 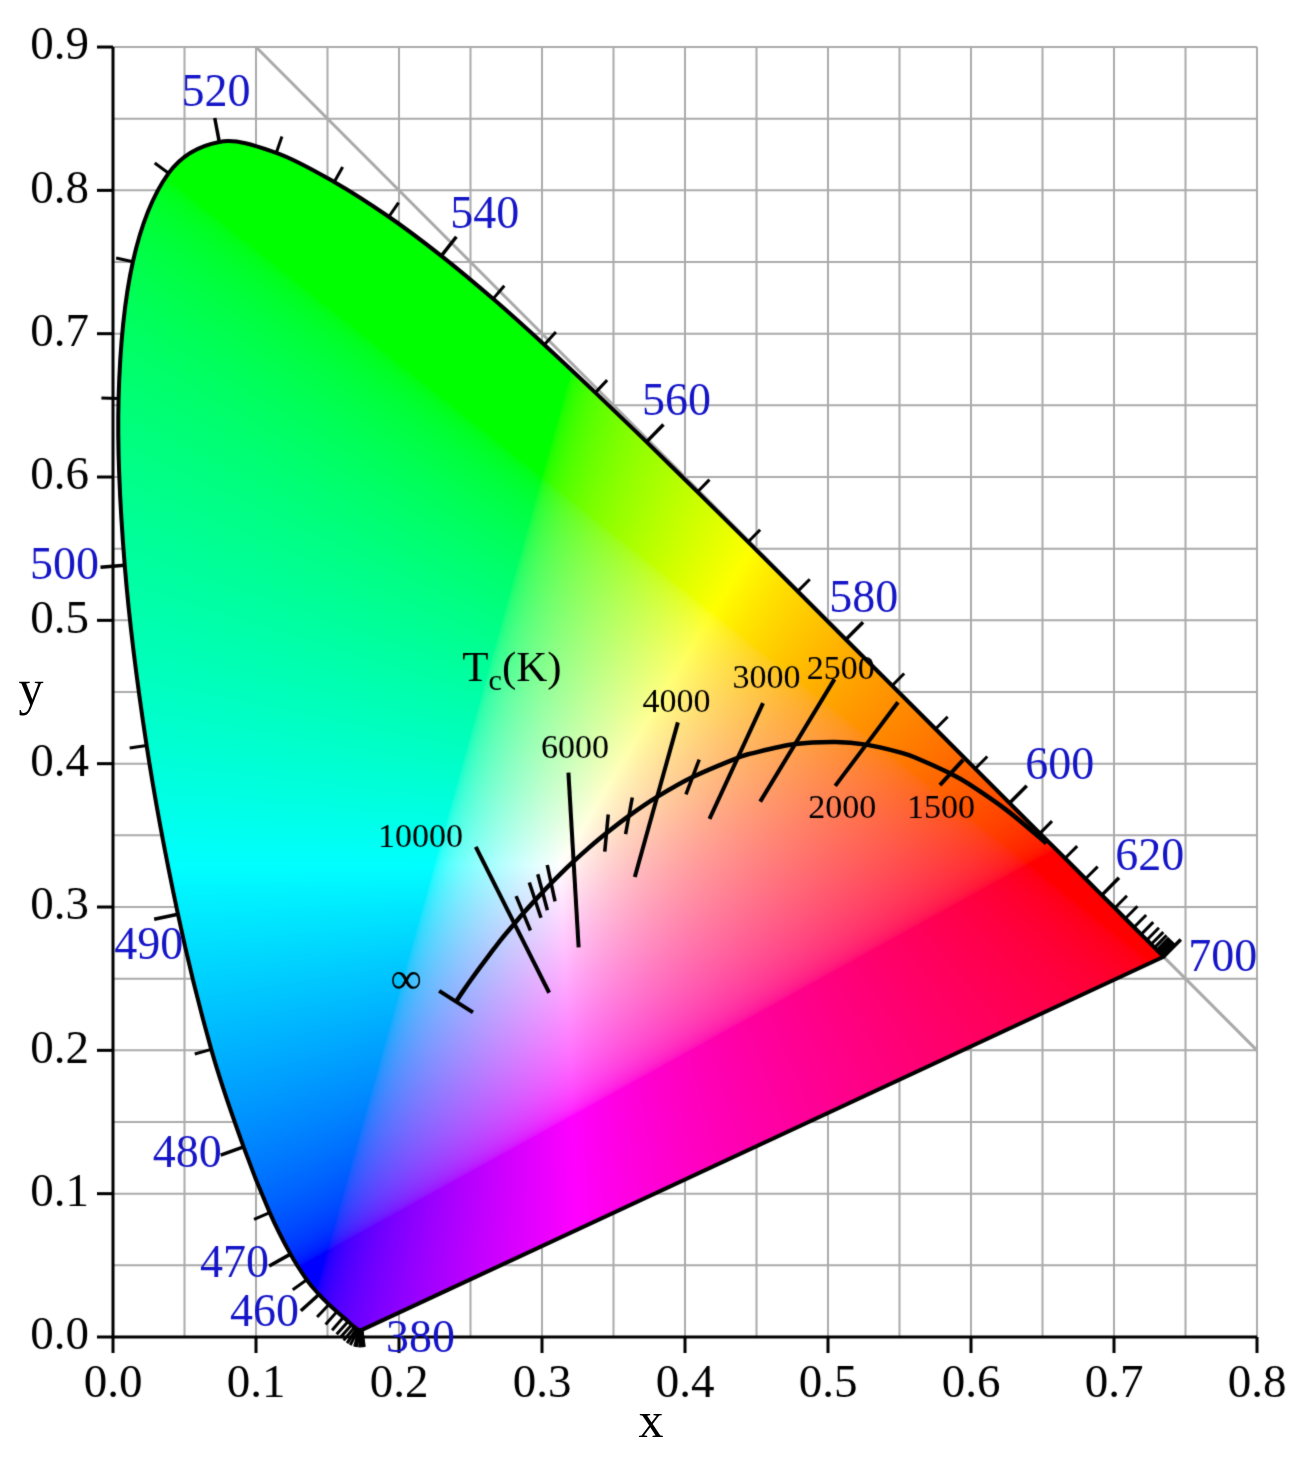 I want to click on y-axis-title: y, so click(x=31, y=688).